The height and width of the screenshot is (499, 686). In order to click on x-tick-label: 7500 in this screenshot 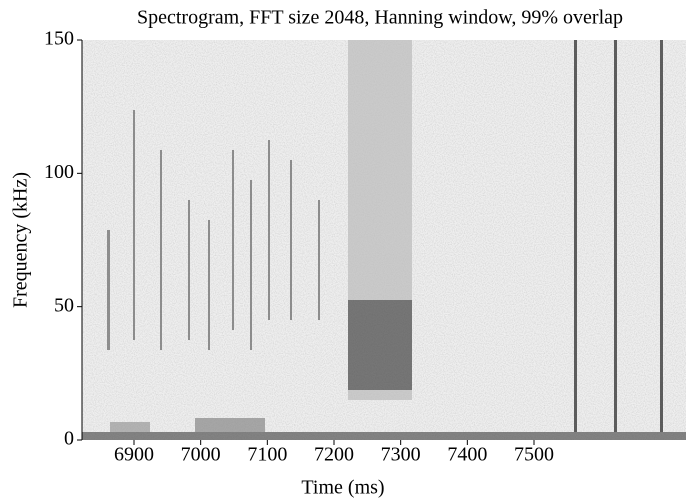, I will do `click(534, 455)`.